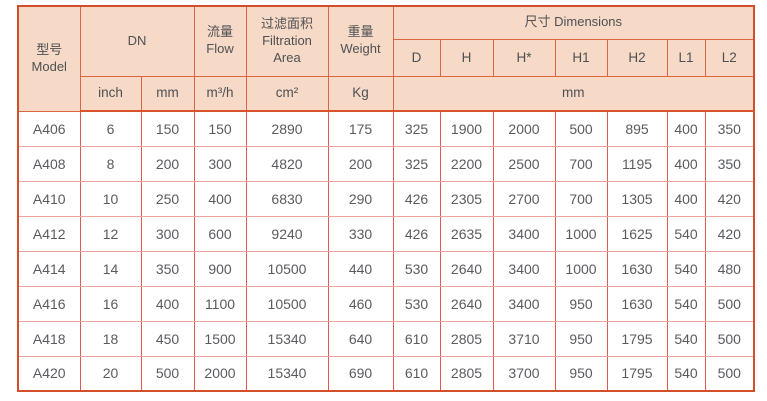  Describe the element at coordinates (110, 233) in the screenshot. I see `value-cell: 12` at that location.